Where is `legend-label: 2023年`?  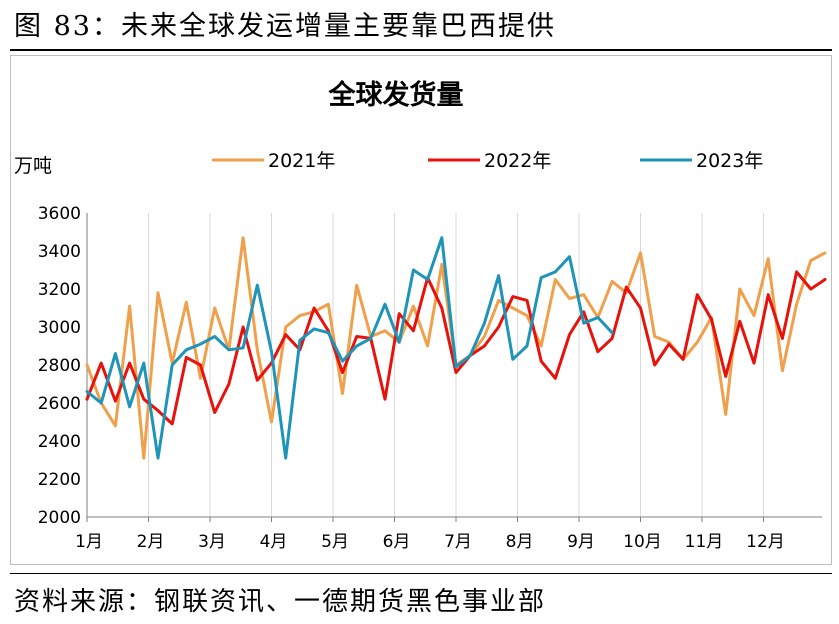
legend-label: 2023年 is located at coordinates (729, 161).